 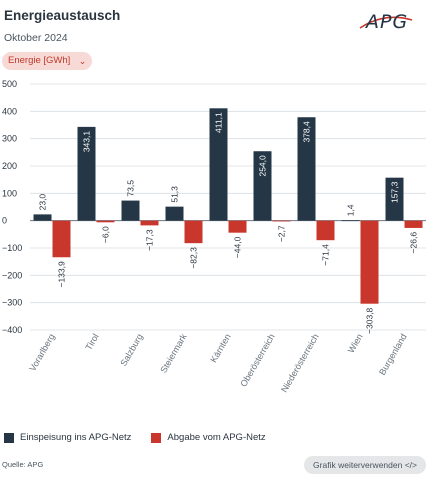 What do you see at coordinates (87, 142) in the screenshot?
I see `data-label: 343,1` at bounding box center [87, 142].